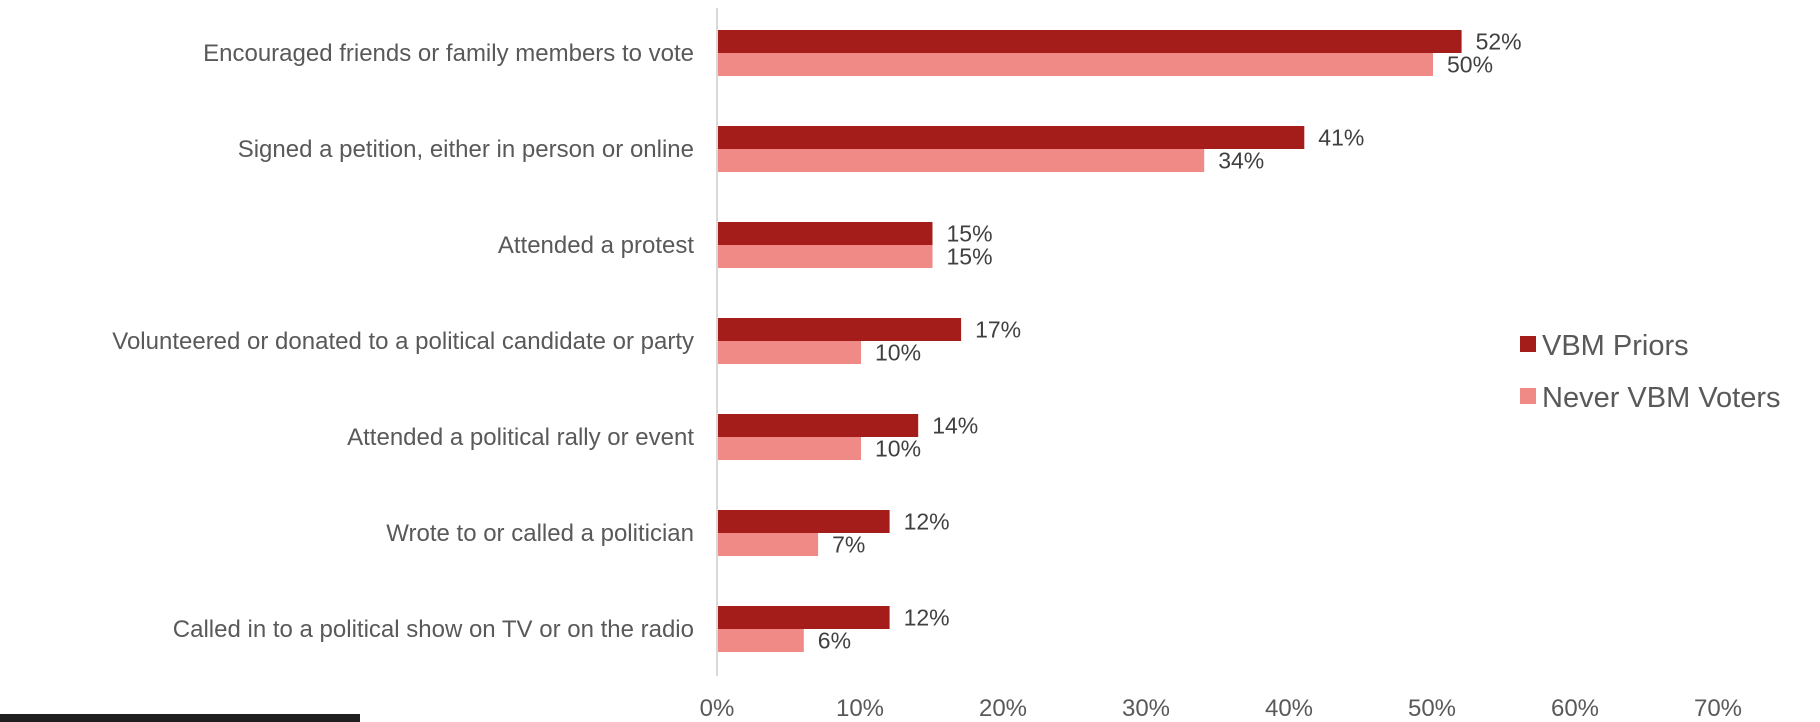  Describe the element at coordinates (520, 437) in the screenshot. I see `category-label: Attended a political rally or event` at that location.